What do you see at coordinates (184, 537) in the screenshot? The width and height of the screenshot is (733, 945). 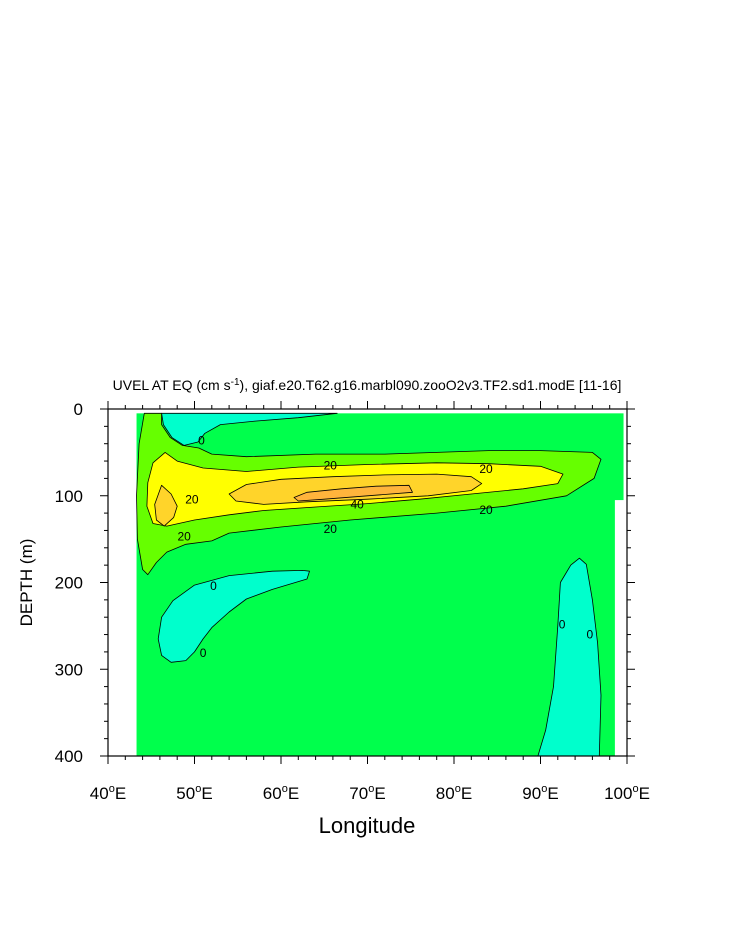 I see `contour-label-7: 20` at bounding box center [184, 537].